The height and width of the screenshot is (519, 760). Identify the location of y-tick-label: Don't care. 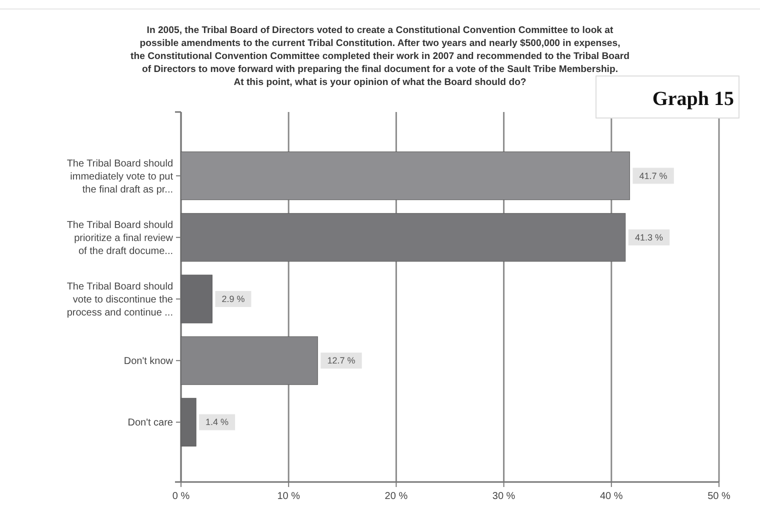
(151, 423).